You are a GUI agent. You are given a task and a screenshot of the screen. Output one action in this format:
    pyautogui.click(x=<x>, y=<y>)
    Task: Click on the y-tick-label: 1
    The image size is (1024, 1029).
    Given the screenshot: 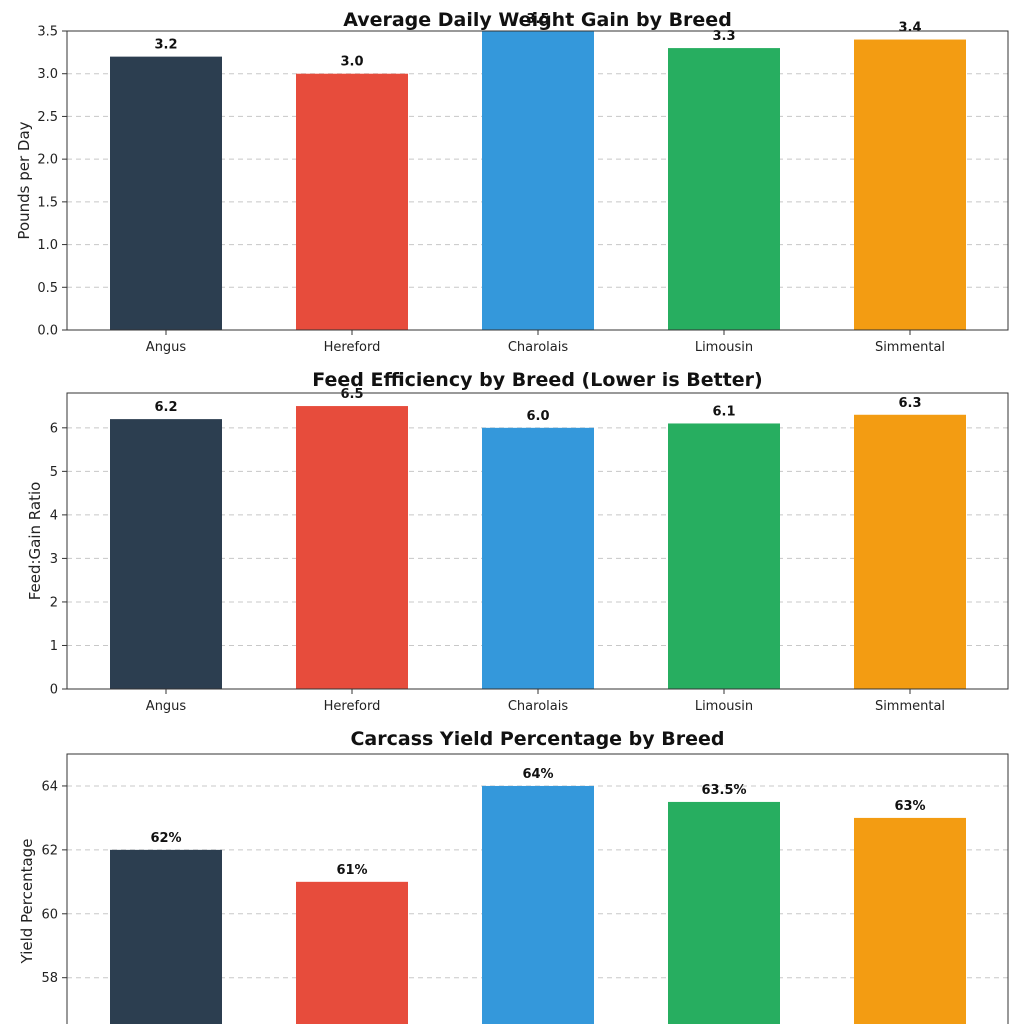 What is the action you would take?
    pyautogui.click(x=54, y=646)
    